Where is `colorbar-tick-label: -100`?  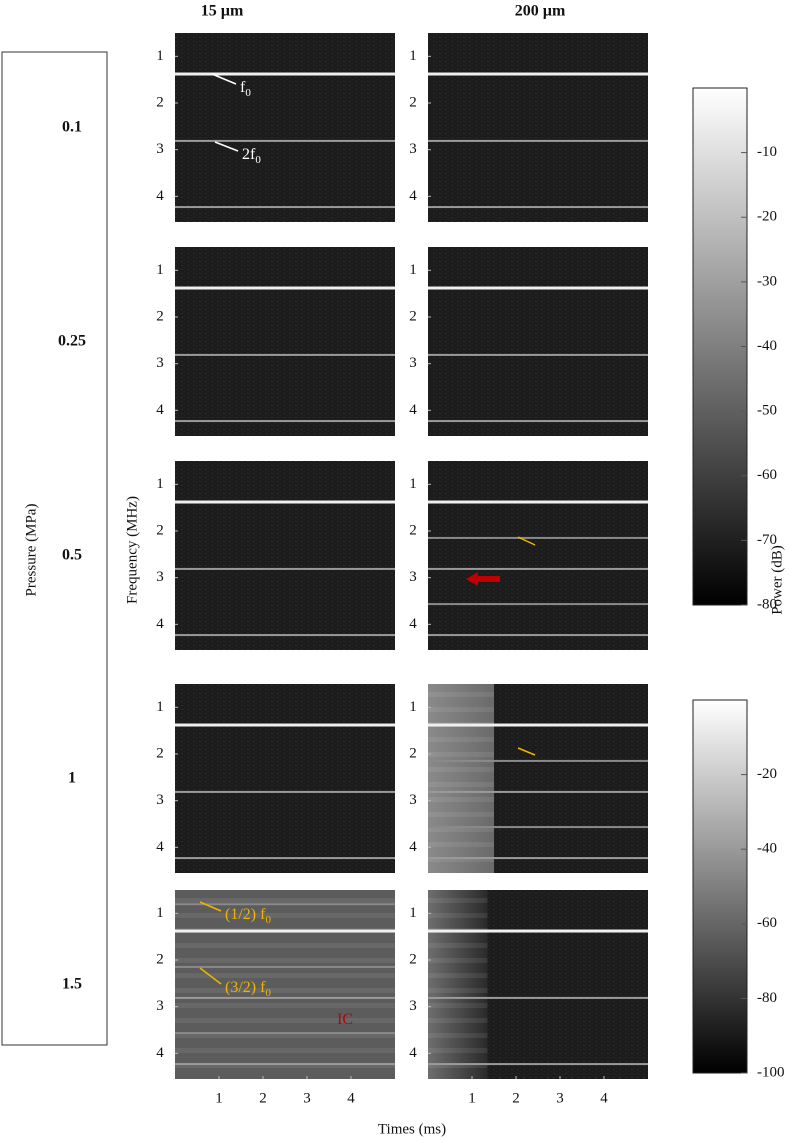
colorbar-tick-label: -100 is located at coordinates (771, 1072).